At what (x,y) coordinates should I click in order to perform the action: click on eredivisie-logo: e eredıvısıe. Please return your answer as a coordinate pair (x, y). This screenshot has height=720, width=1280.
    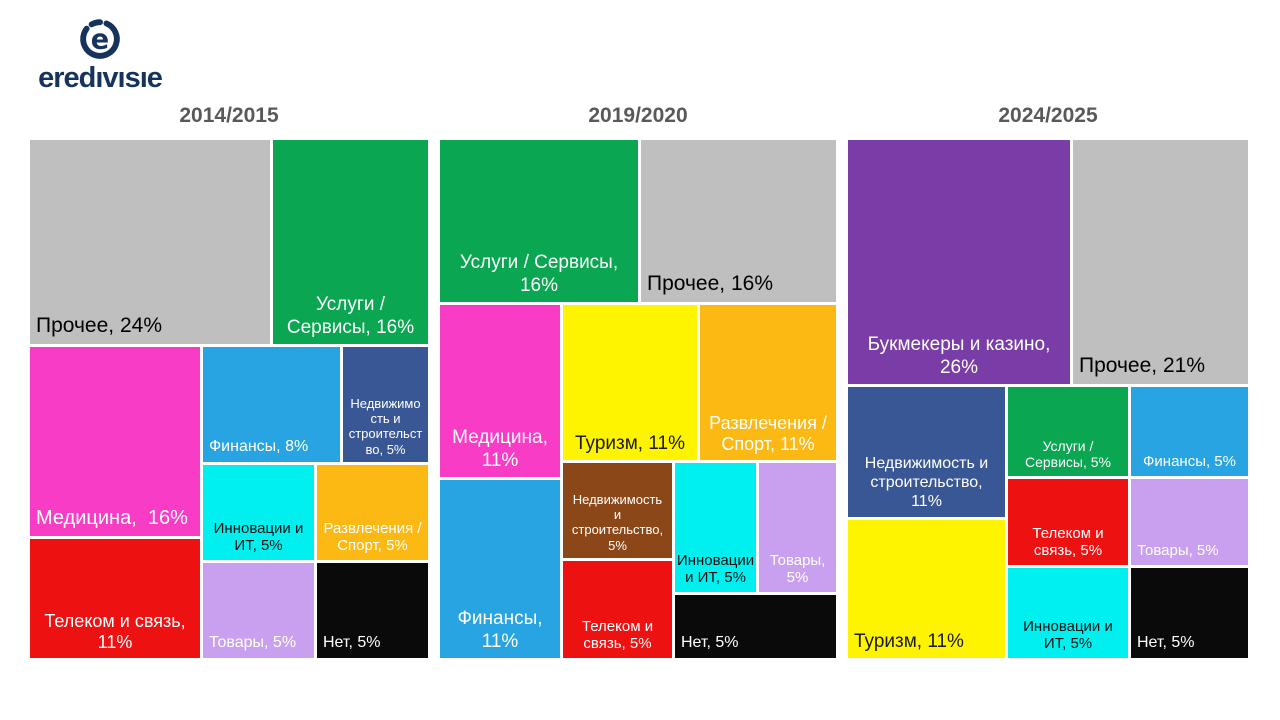
    Looking at the image, I should click on (100, 54).